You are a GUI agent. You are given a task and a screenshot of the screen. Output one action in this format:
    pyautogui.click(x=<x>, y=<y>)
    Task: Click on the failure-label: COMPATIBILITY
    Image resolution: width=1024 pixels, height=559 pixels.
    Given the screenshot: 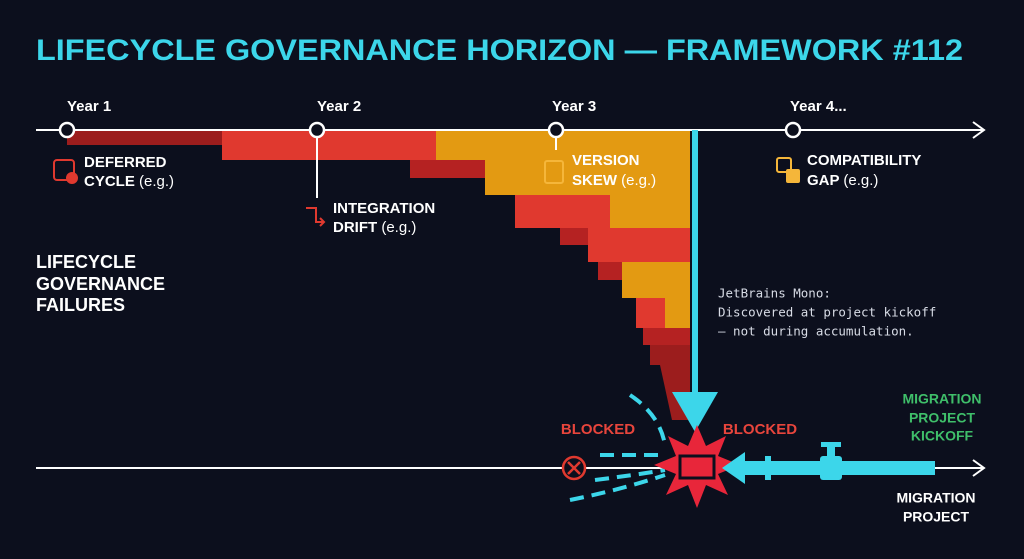 What is the action you would take?
    pyautogui.click(x=864, y=160)
    